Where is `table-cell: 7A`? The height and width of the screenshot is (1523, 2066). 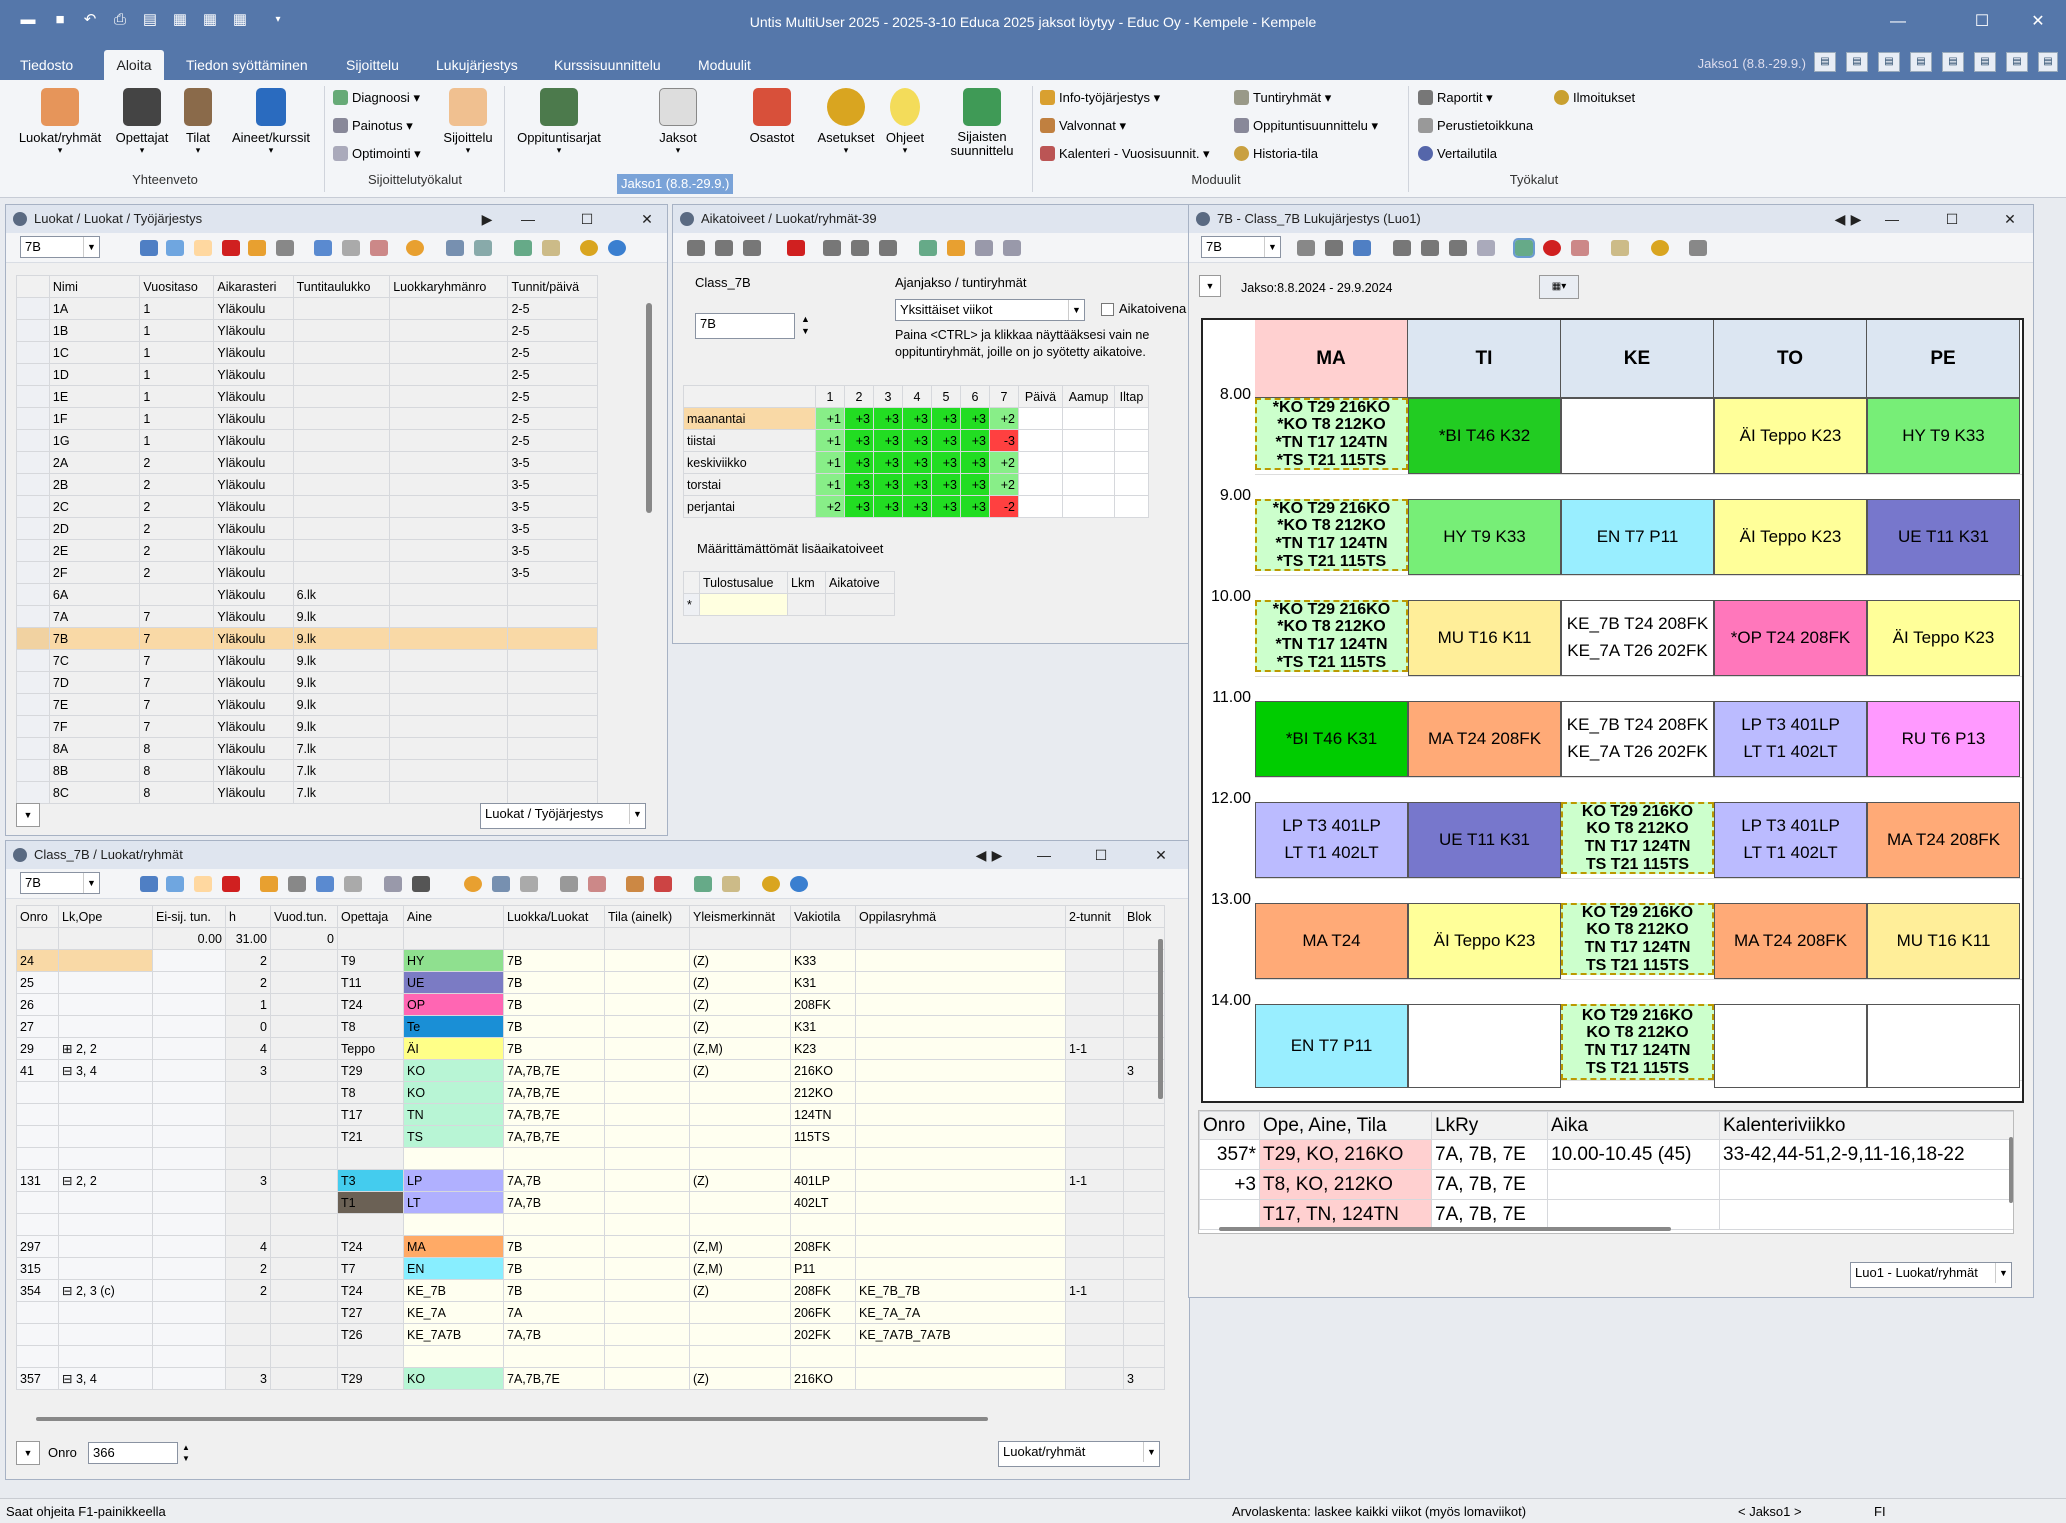
table-cell: 7A is located at coordinates (94, 616).